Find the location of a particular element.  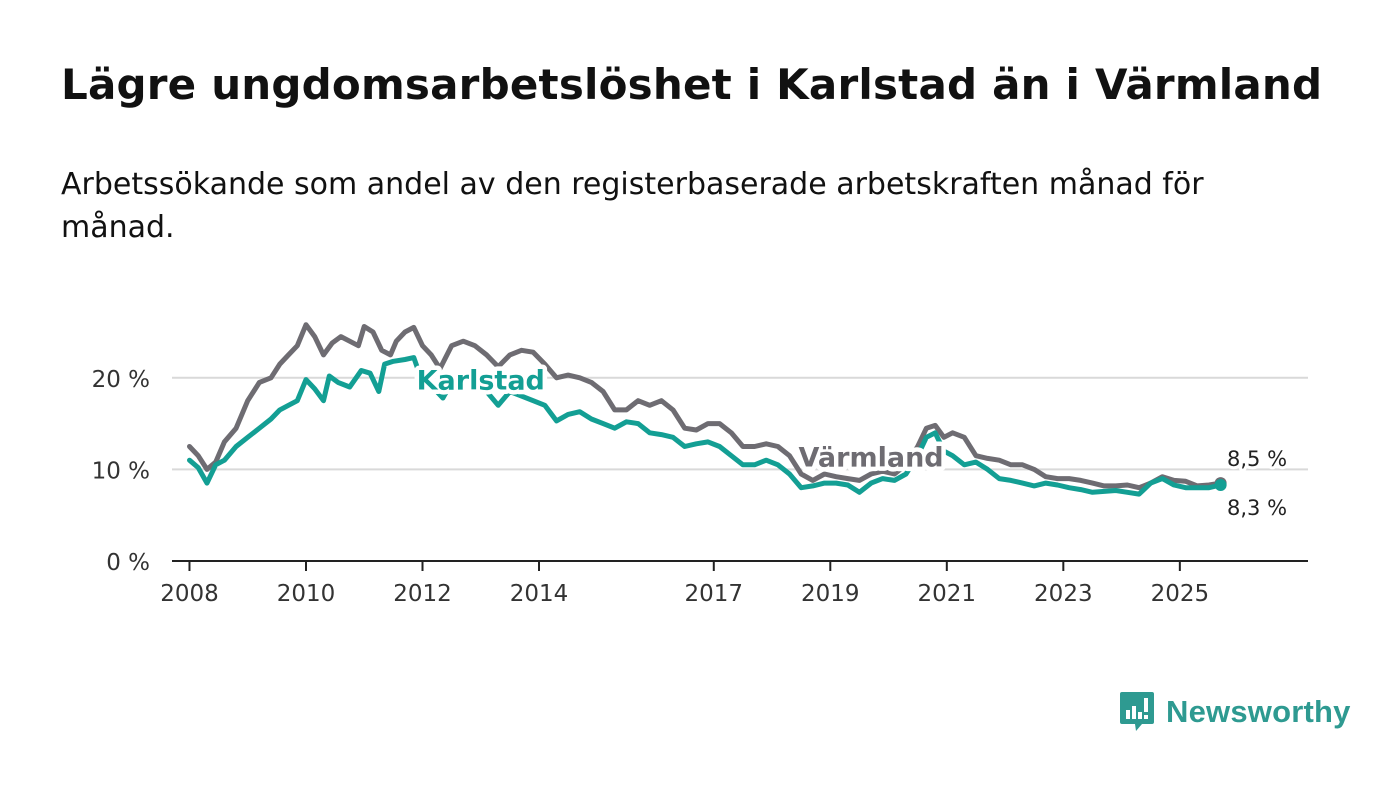

y-tick-label: 20 % is located at coordinates (121, 380).